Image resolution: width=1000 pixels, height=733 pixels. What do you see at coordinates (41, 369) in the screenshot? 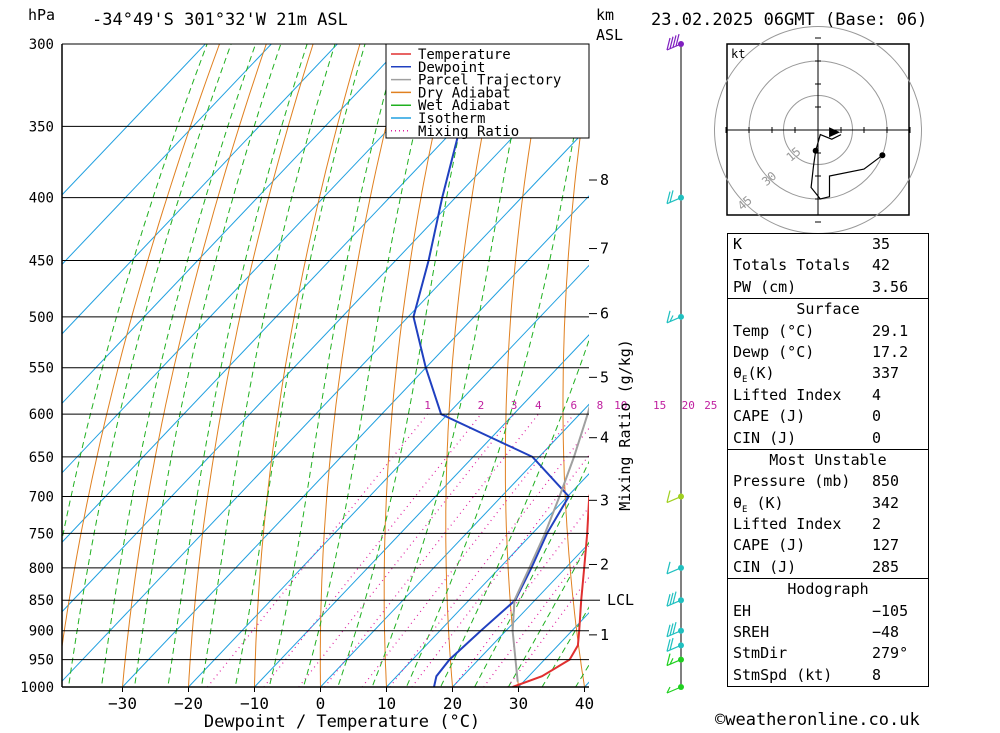
I see `pressure-tick-label: 550` at bounding box center [41, 369].